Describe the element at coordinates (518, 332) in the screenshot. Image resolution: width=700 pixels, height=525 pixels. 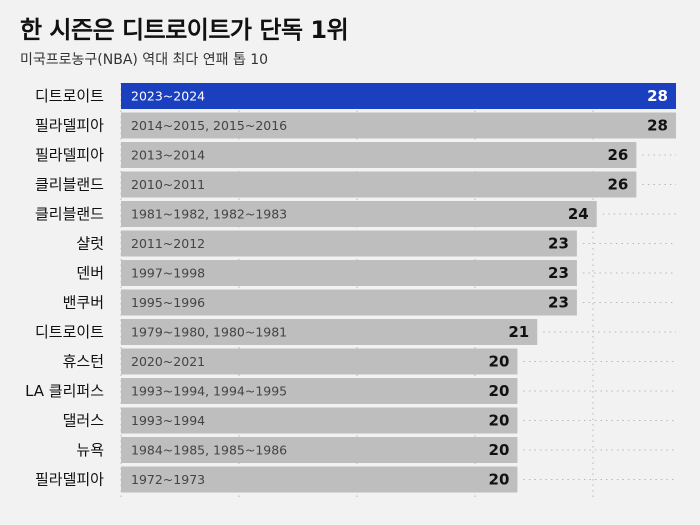
I see `value-label: 21` at that location.